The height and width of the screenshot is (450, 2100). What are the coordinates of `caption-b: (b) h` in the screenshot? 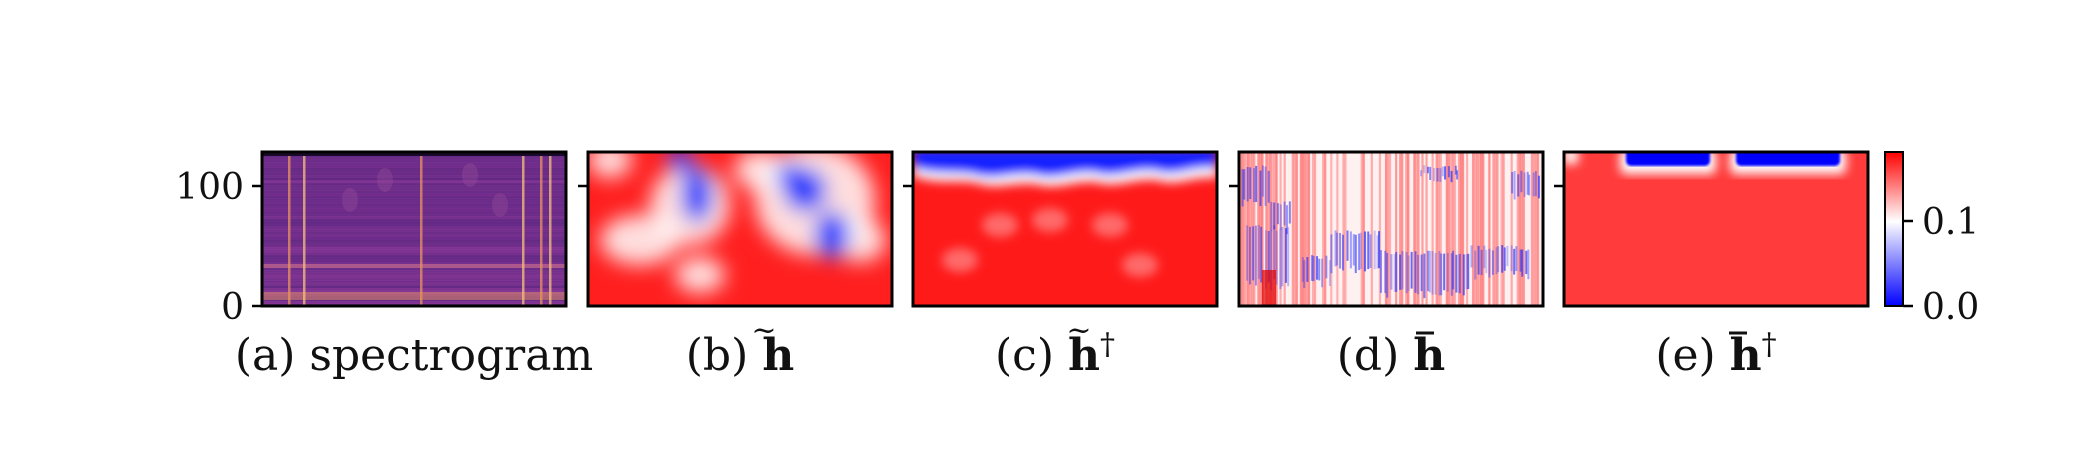 It's located at (740, 355).